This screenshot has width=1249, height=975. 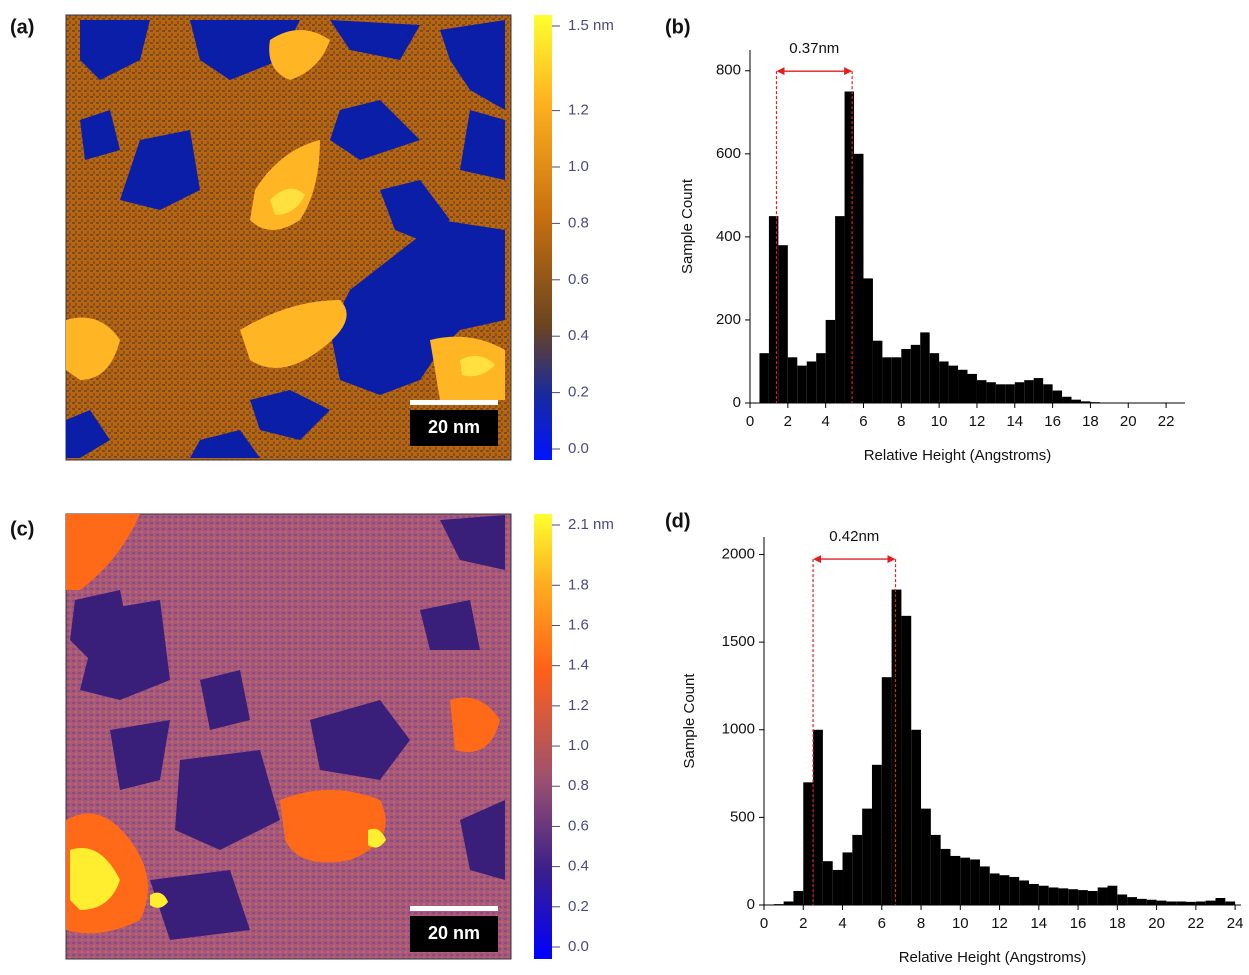 What do you see at coordinates (543, 237) in the screenshot?
I see `colorbar` at bounding box center [543, 237].